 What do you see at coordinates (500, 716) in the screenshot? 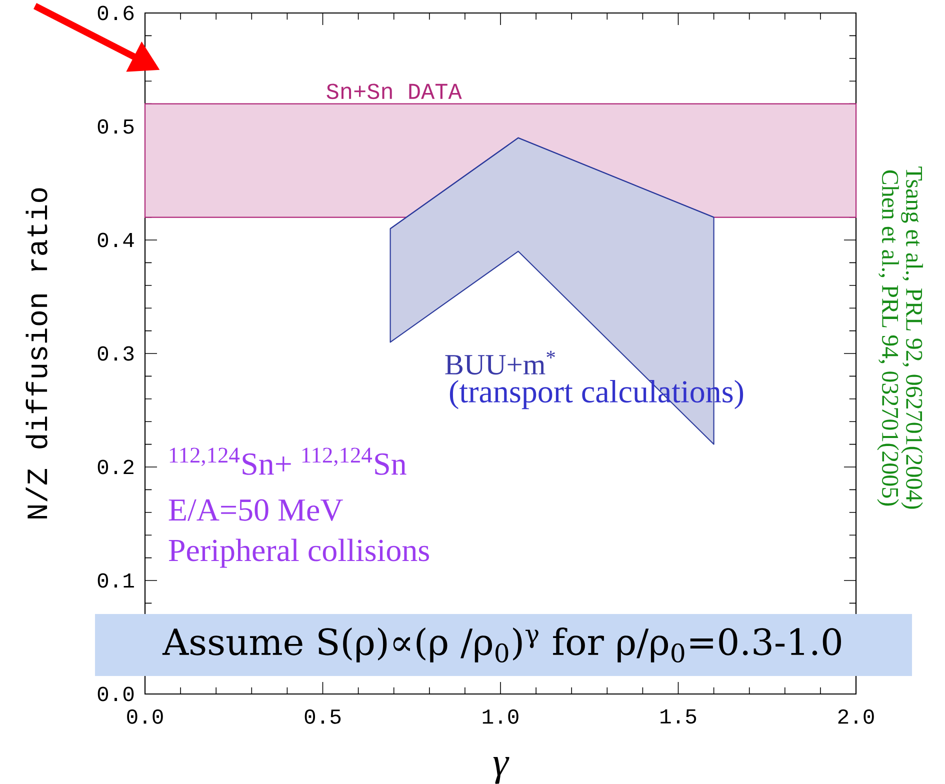
I see `x-tick-label: 1.0` at bounding box center [500, 716].